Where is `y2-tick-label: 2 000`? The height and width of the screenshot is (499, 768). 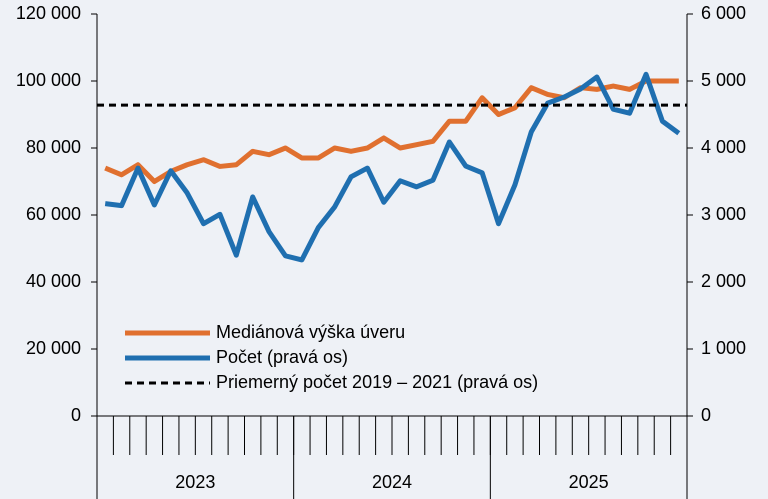 y2-tick-label: 2 000 is located at coordinates (723, 281).